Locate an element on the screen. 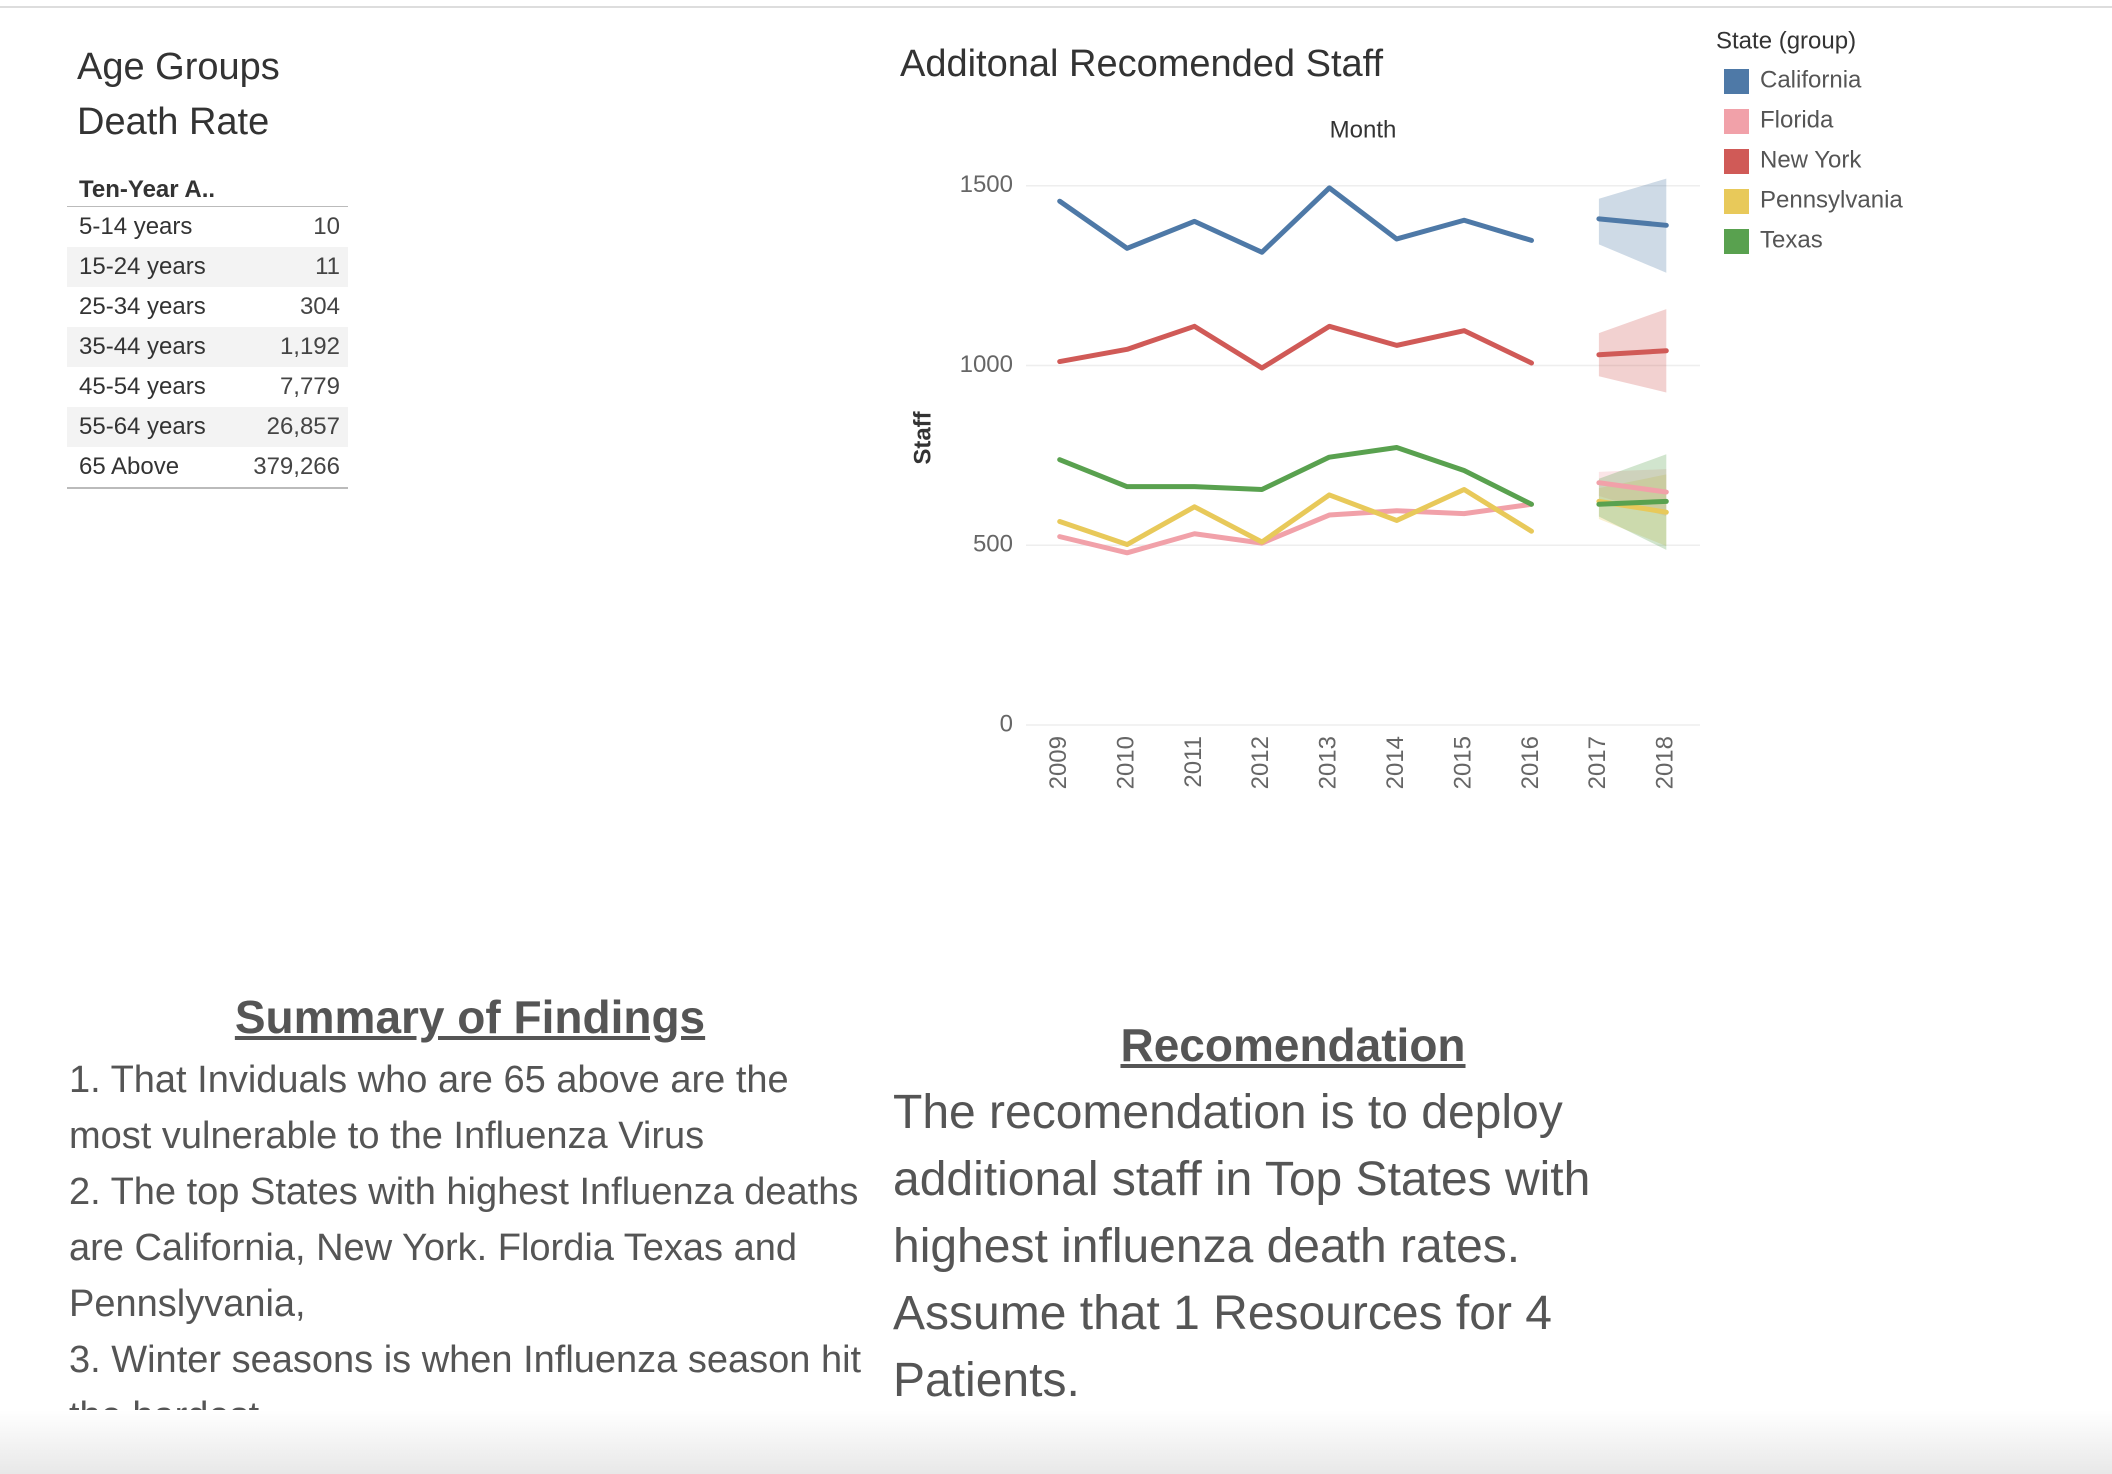 Image resolution: width=2112 pixels, height=1474 pixels. x-tick-label: 2012 is located at coordinates (1260, 762).